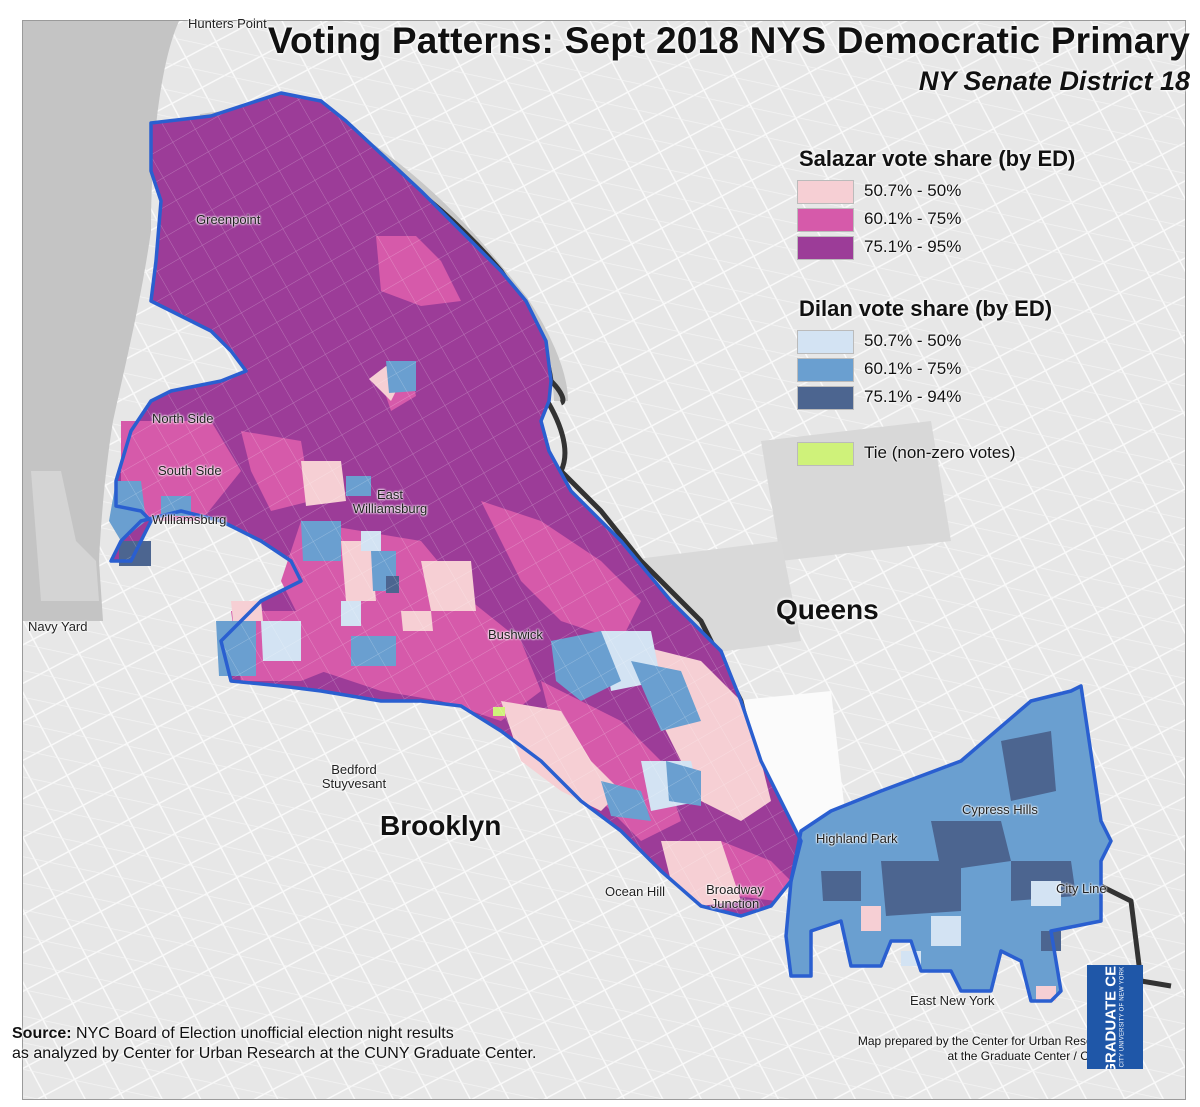 This screenshot has width=1200, height=1107. I want to click on highland-park-area, so click(788, 766).